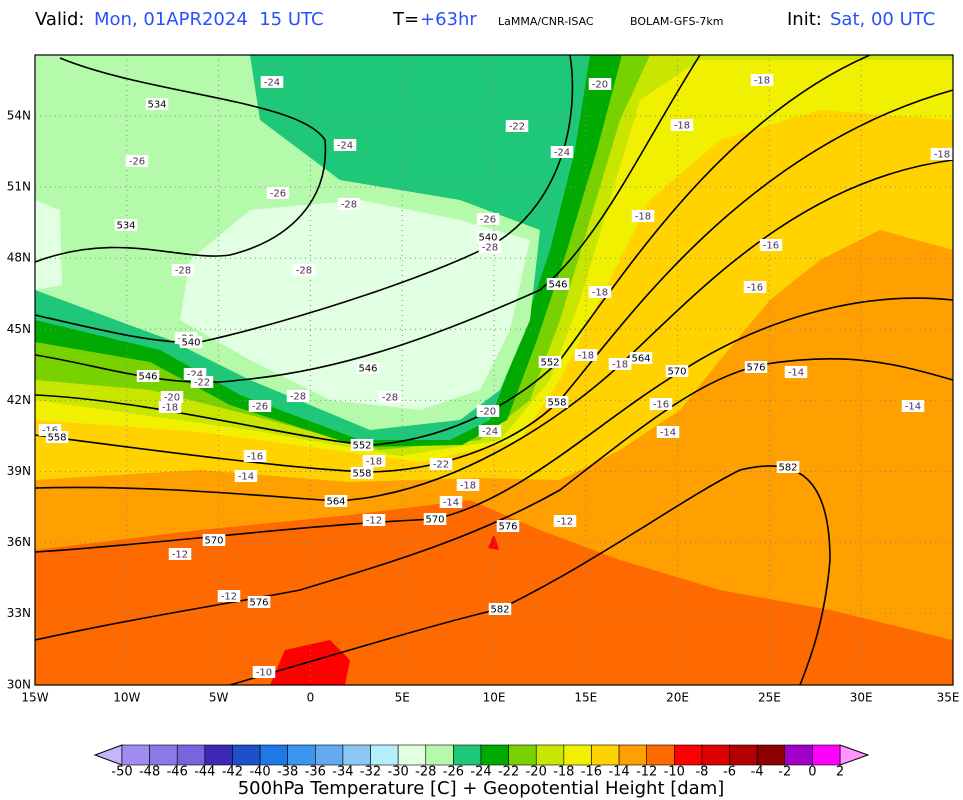 The height and width of the screenshot is (800, 963). Describe the element at coordinates (812, 772) in the screenshot. I see `colorbar-label: 0` at that location.